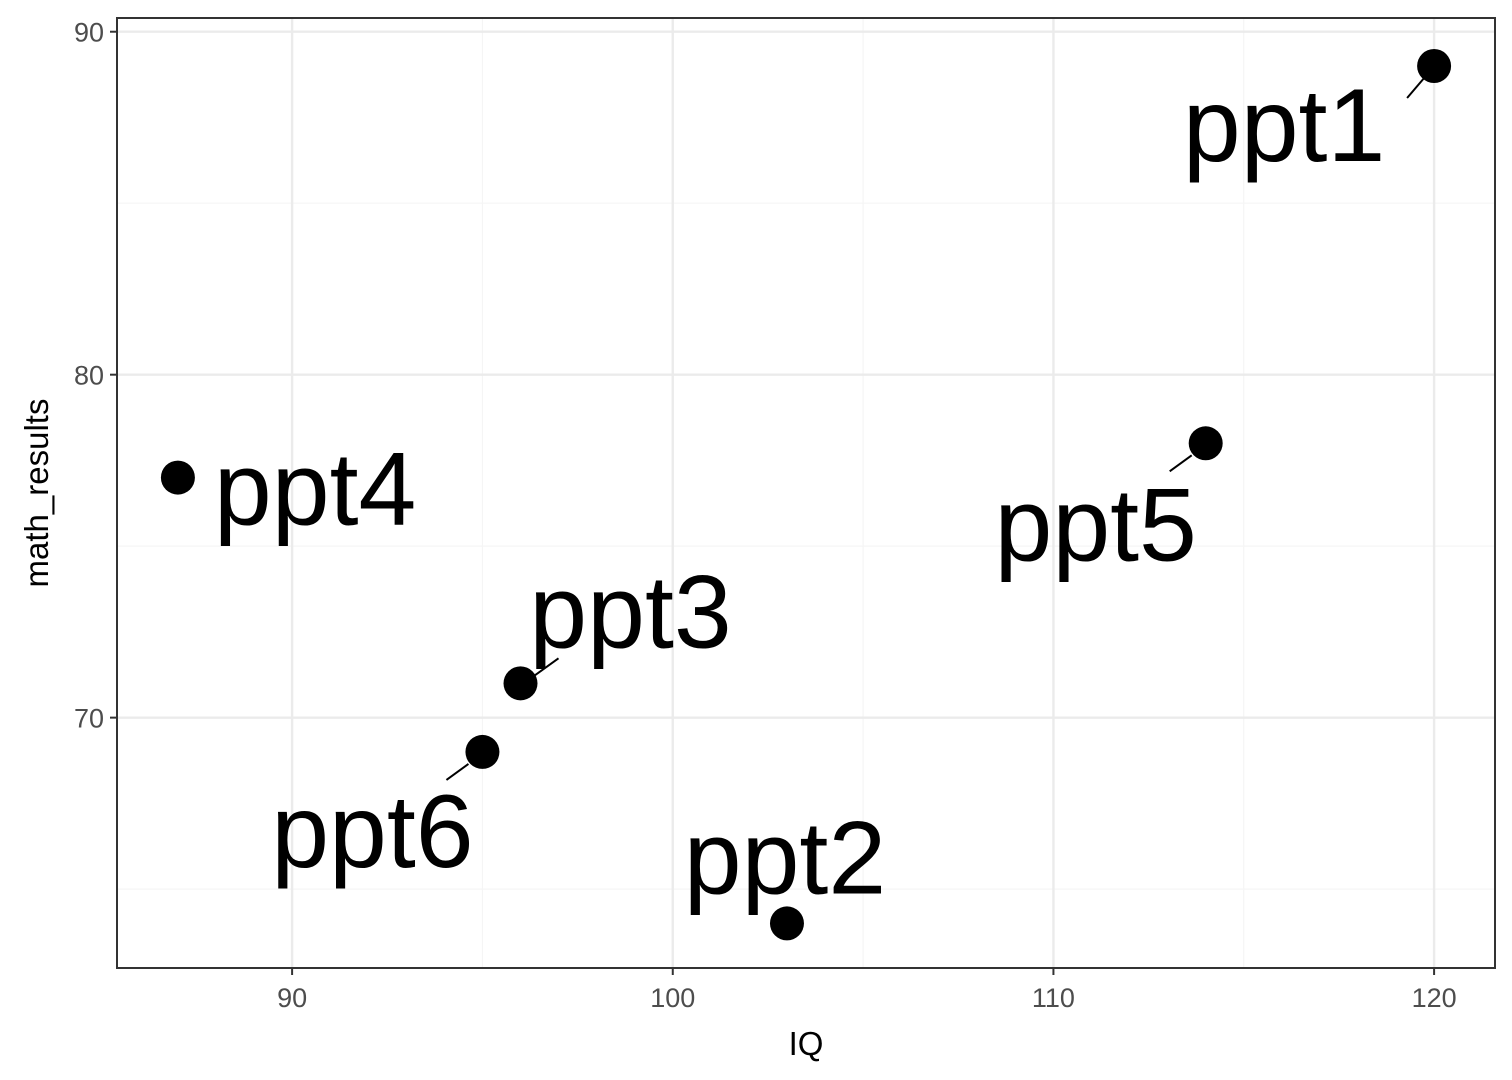 This screenshot has height=1080, width=1512. I want to click on point-label: ppt4, so click(315, 490).